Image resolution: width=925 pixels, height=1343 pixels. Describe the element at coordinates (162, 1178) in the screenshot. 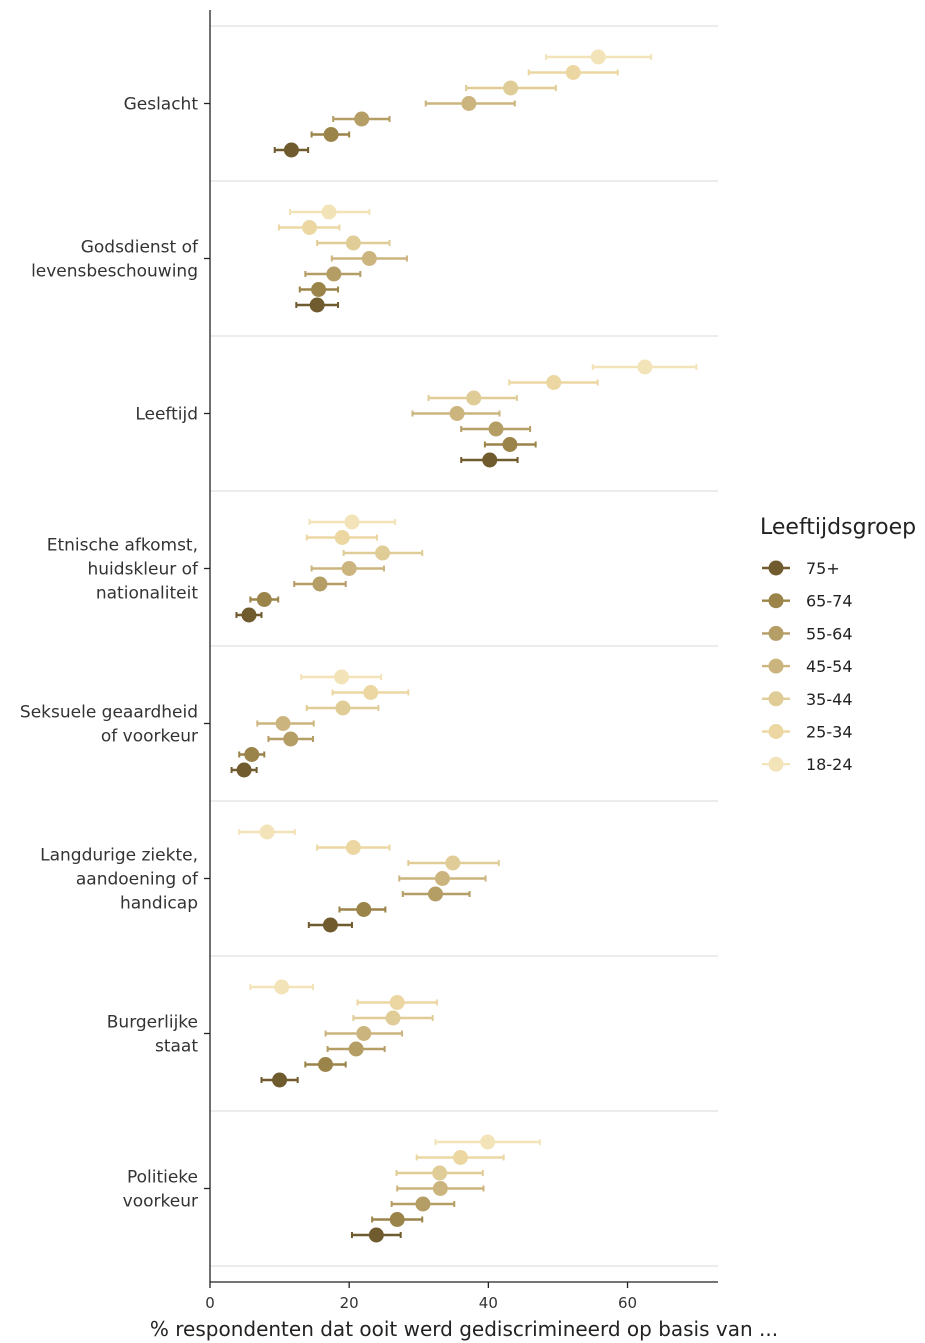

I see `category-label-line: Politieke` at that location.